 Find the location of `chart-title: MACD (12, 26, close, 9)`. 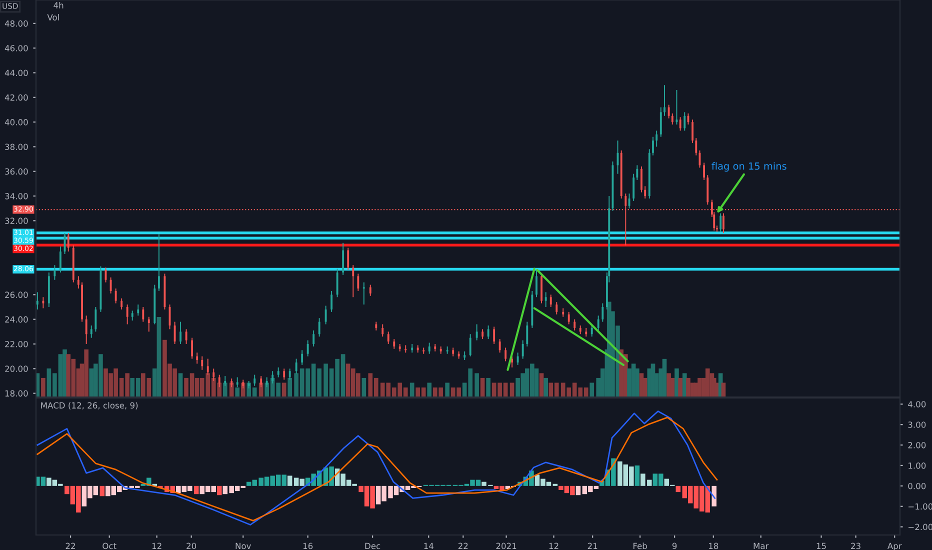

chart-title: MACD (12, 26, close, 9) is located at coordinates (89, 406).